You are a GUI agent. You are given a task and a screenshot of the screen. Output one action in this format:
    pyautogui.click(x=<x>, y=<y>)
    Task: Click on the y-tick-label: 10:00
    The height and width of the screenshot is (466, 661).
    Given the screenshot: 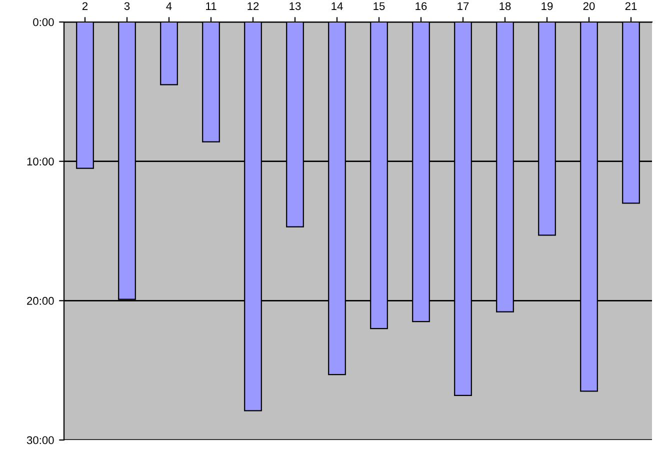 What is the action you would take?
    pyautogui.click(x=40, y=162)
    